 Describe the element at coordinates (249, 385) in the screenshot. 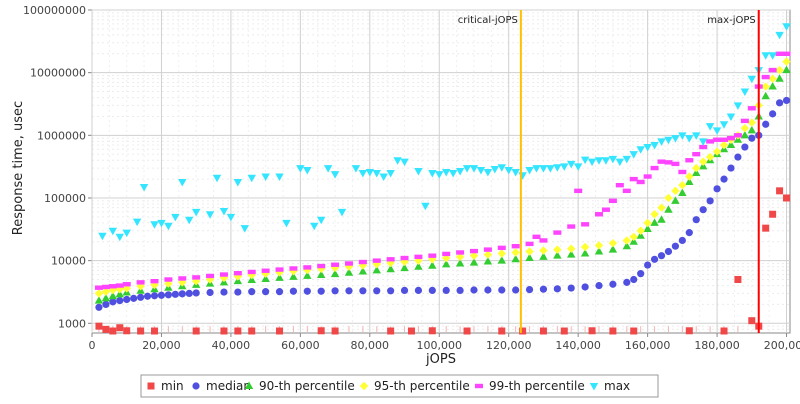

I see `legend-marker-90-th-percentile` at that location.